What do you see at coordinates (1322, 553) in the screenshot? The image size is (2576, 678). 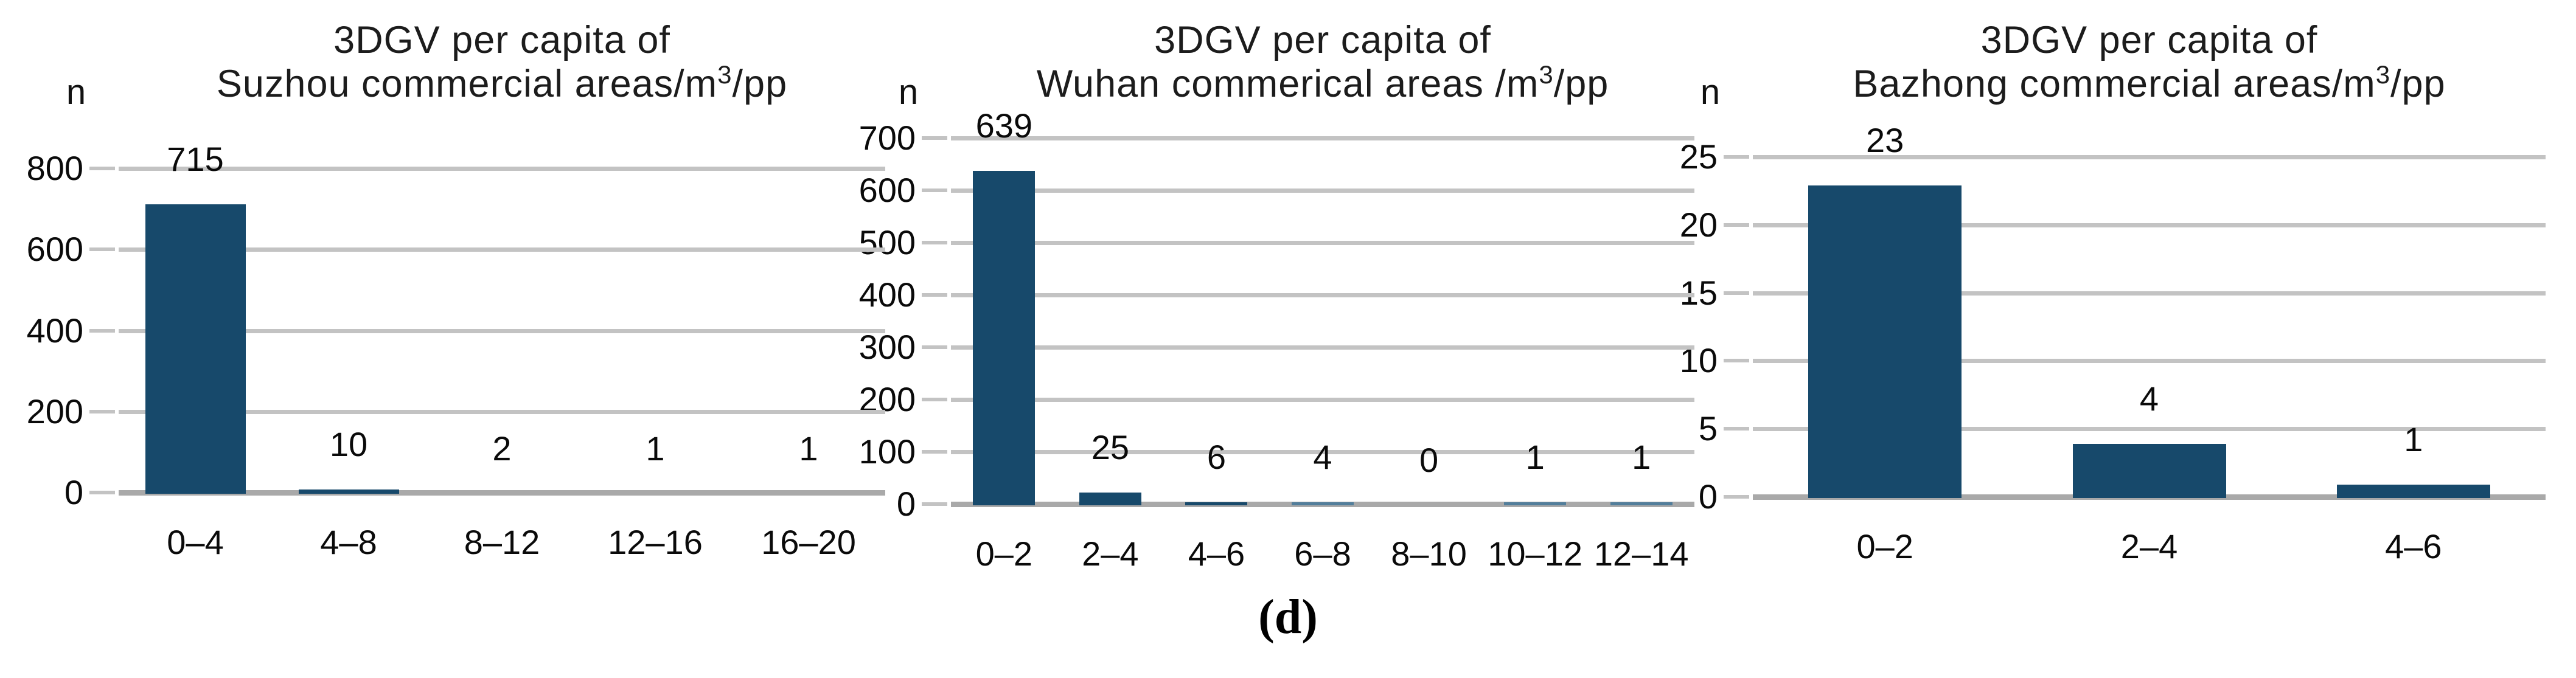 I see `x-tick-label: 6–8` at bounding box center [1322, 553].